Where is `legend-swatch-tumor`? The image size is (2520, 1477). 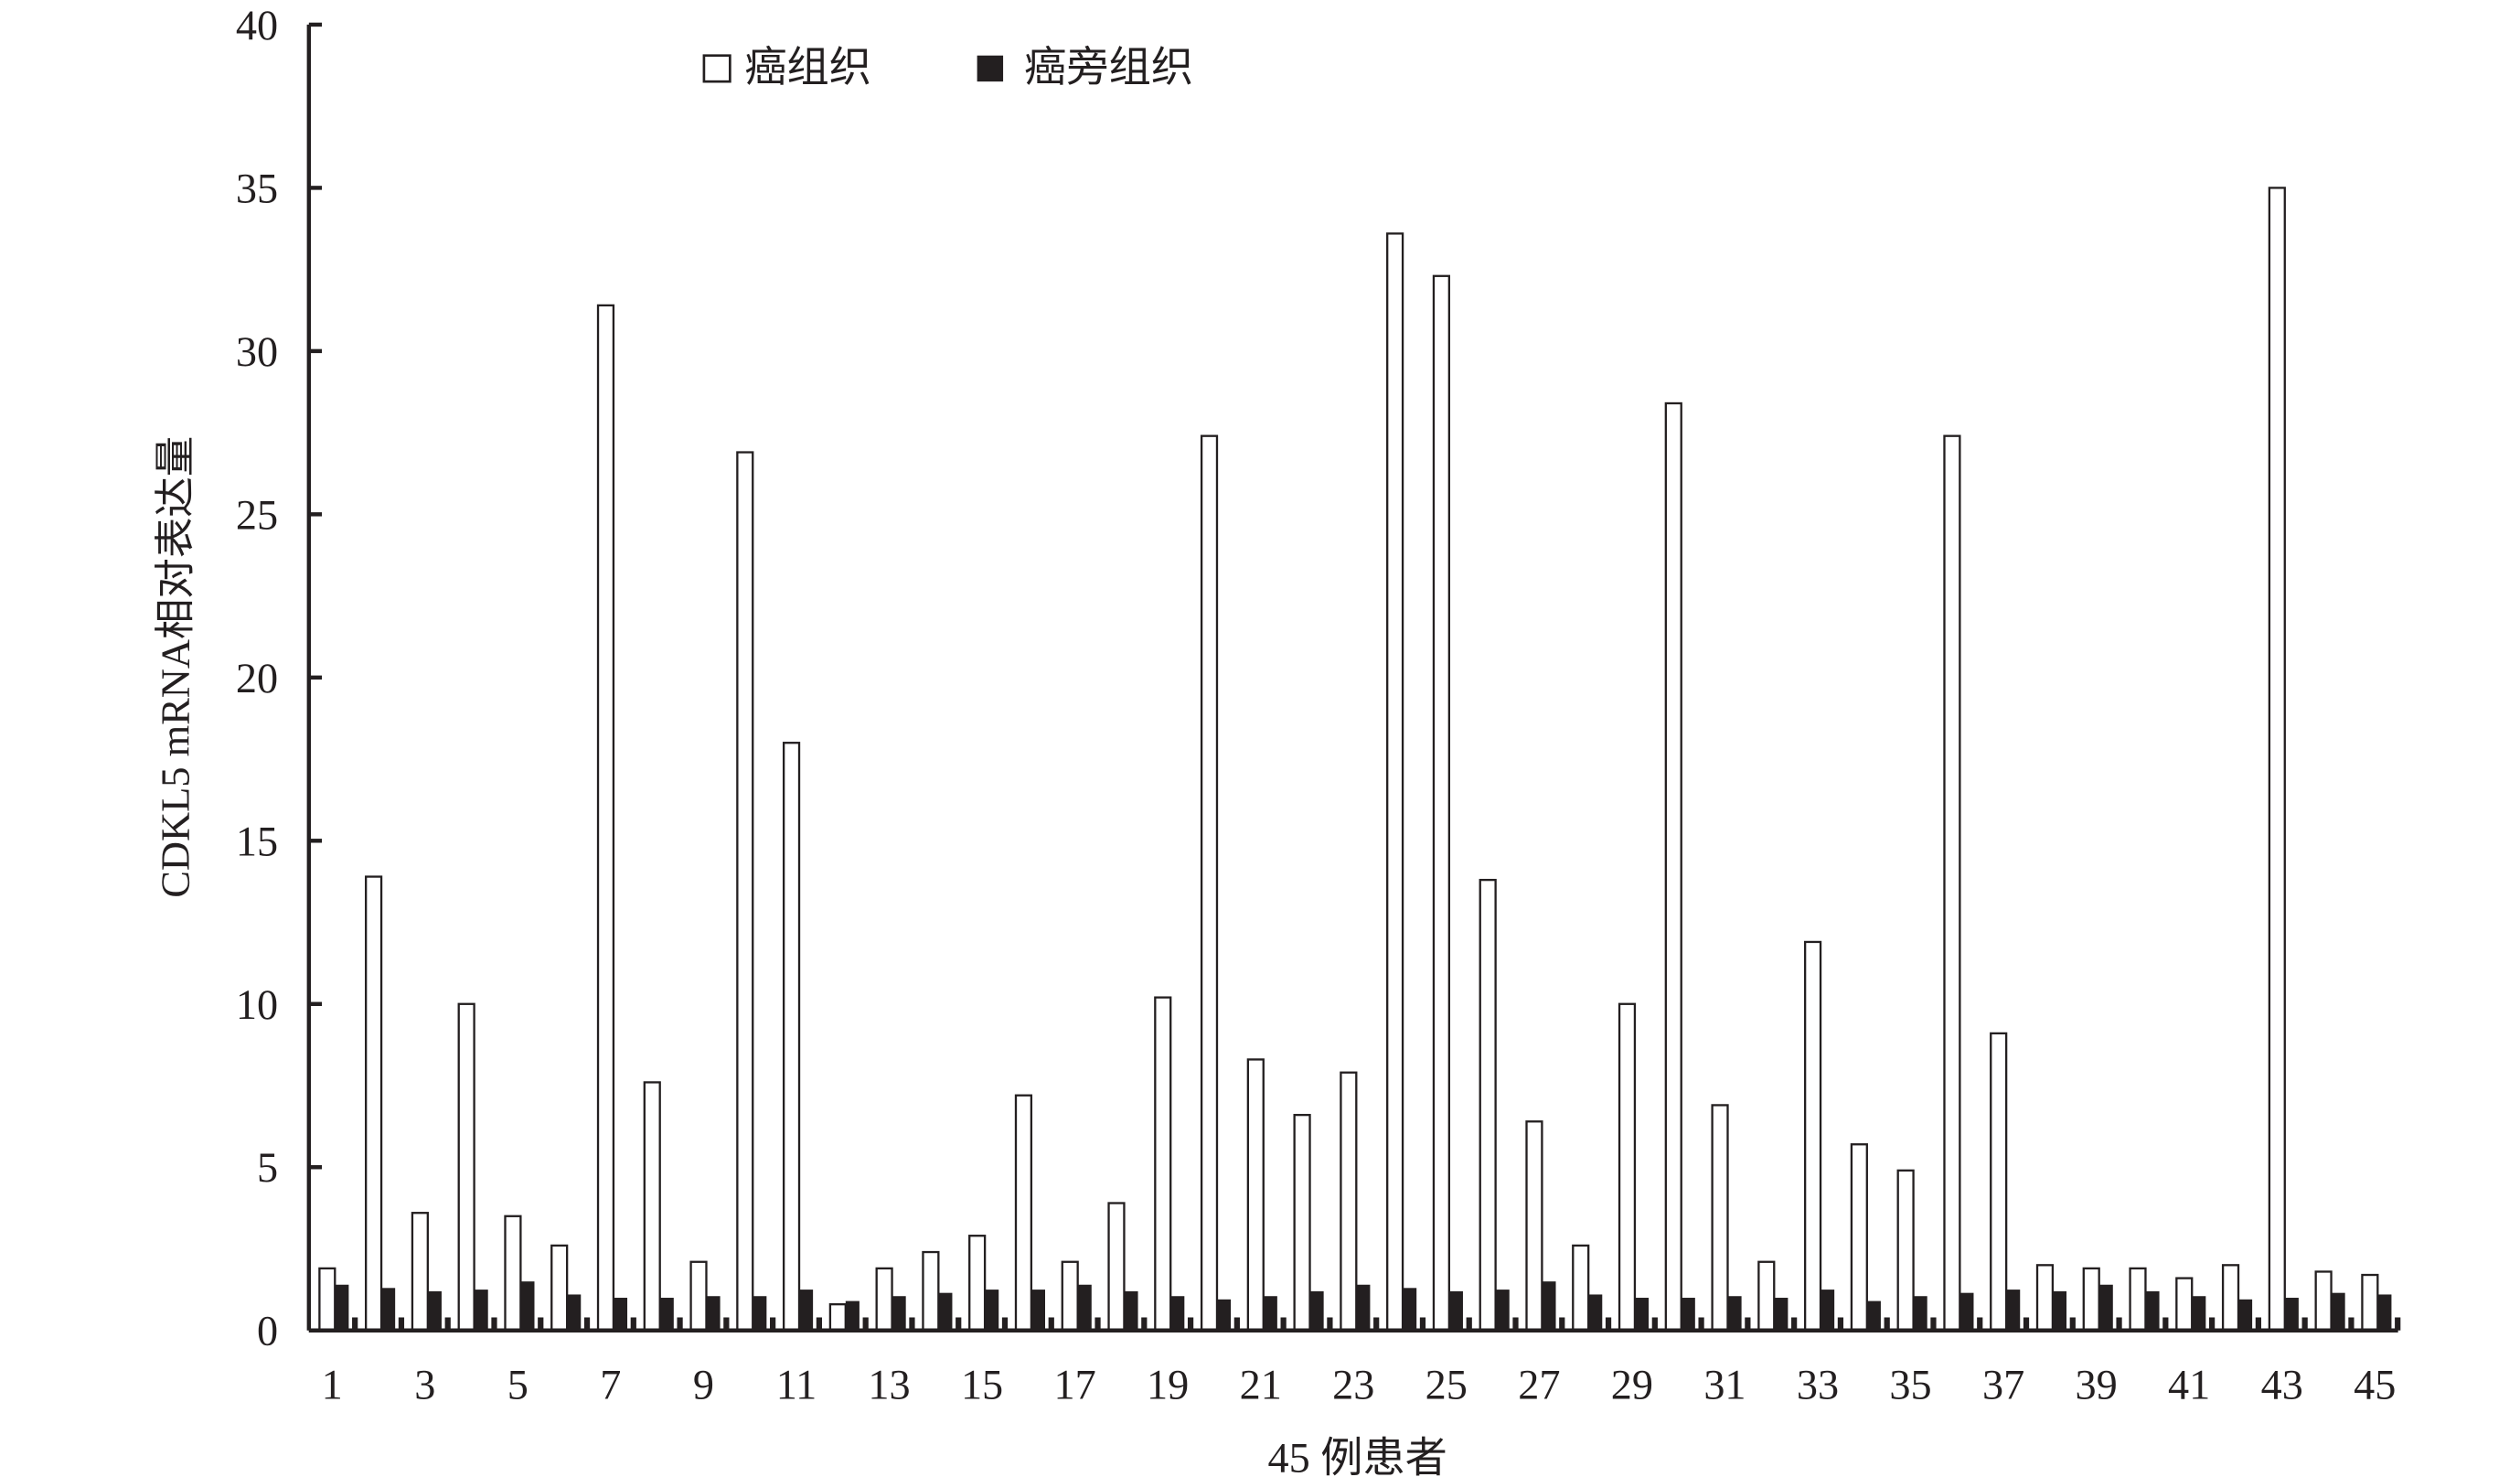
legend-swatch-tumor is located at coordinates (716, 68).